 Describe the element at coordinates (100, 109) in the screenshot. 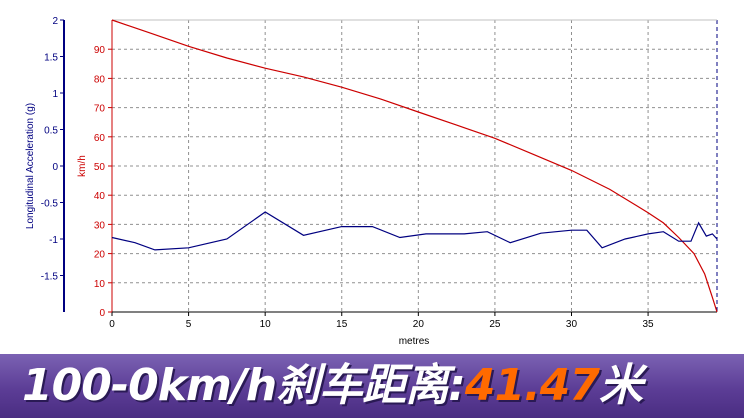

I see `speed-tick-label: 70` at that location.